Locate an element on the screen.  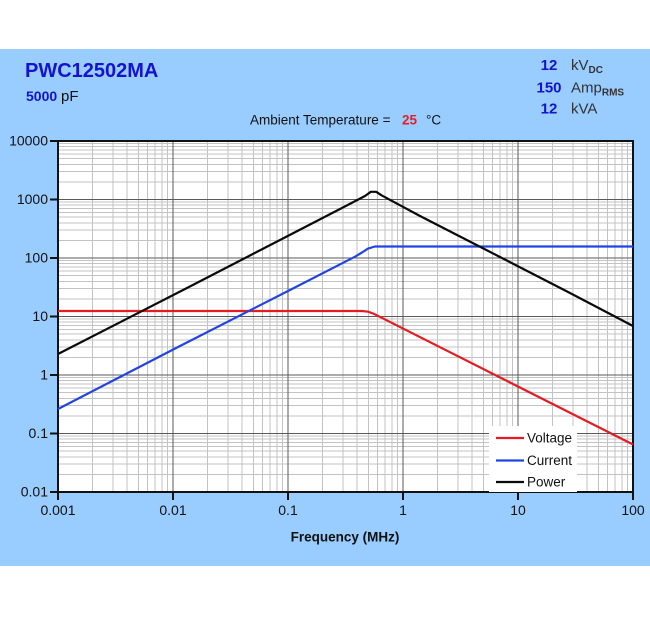
svg-text: Voltage is located at coordinates (549, 438).